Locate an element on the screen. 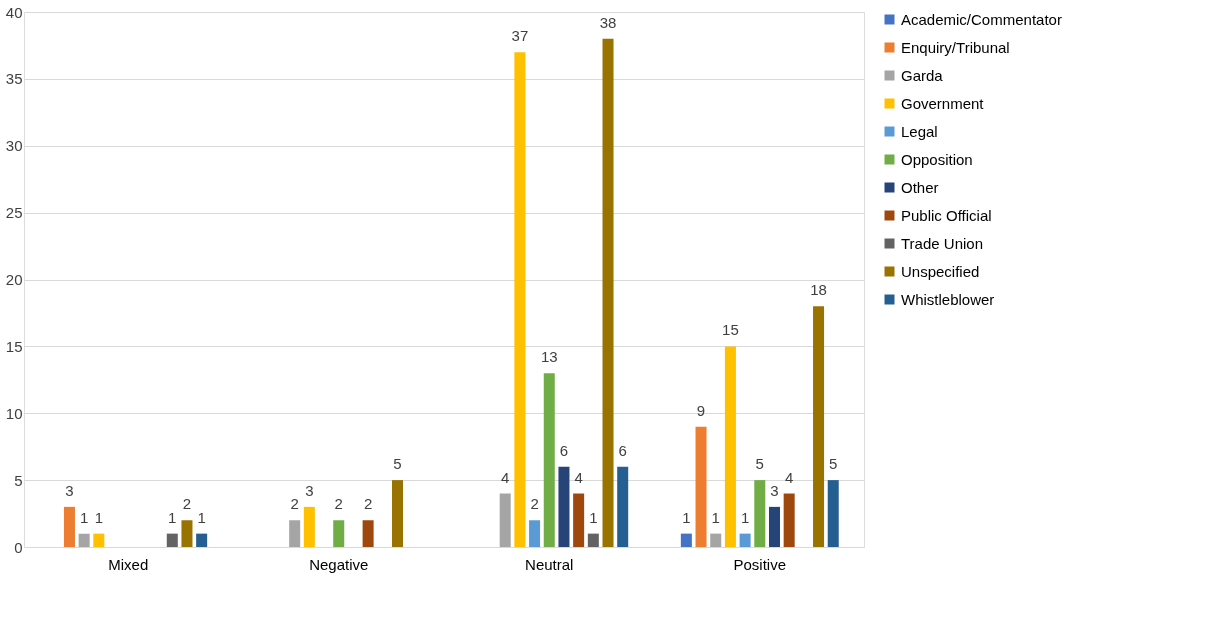 Image resolution: width=1208 pixels, height=627 pixels. y-tick-label: 0 is located at coordinates (18, 547).